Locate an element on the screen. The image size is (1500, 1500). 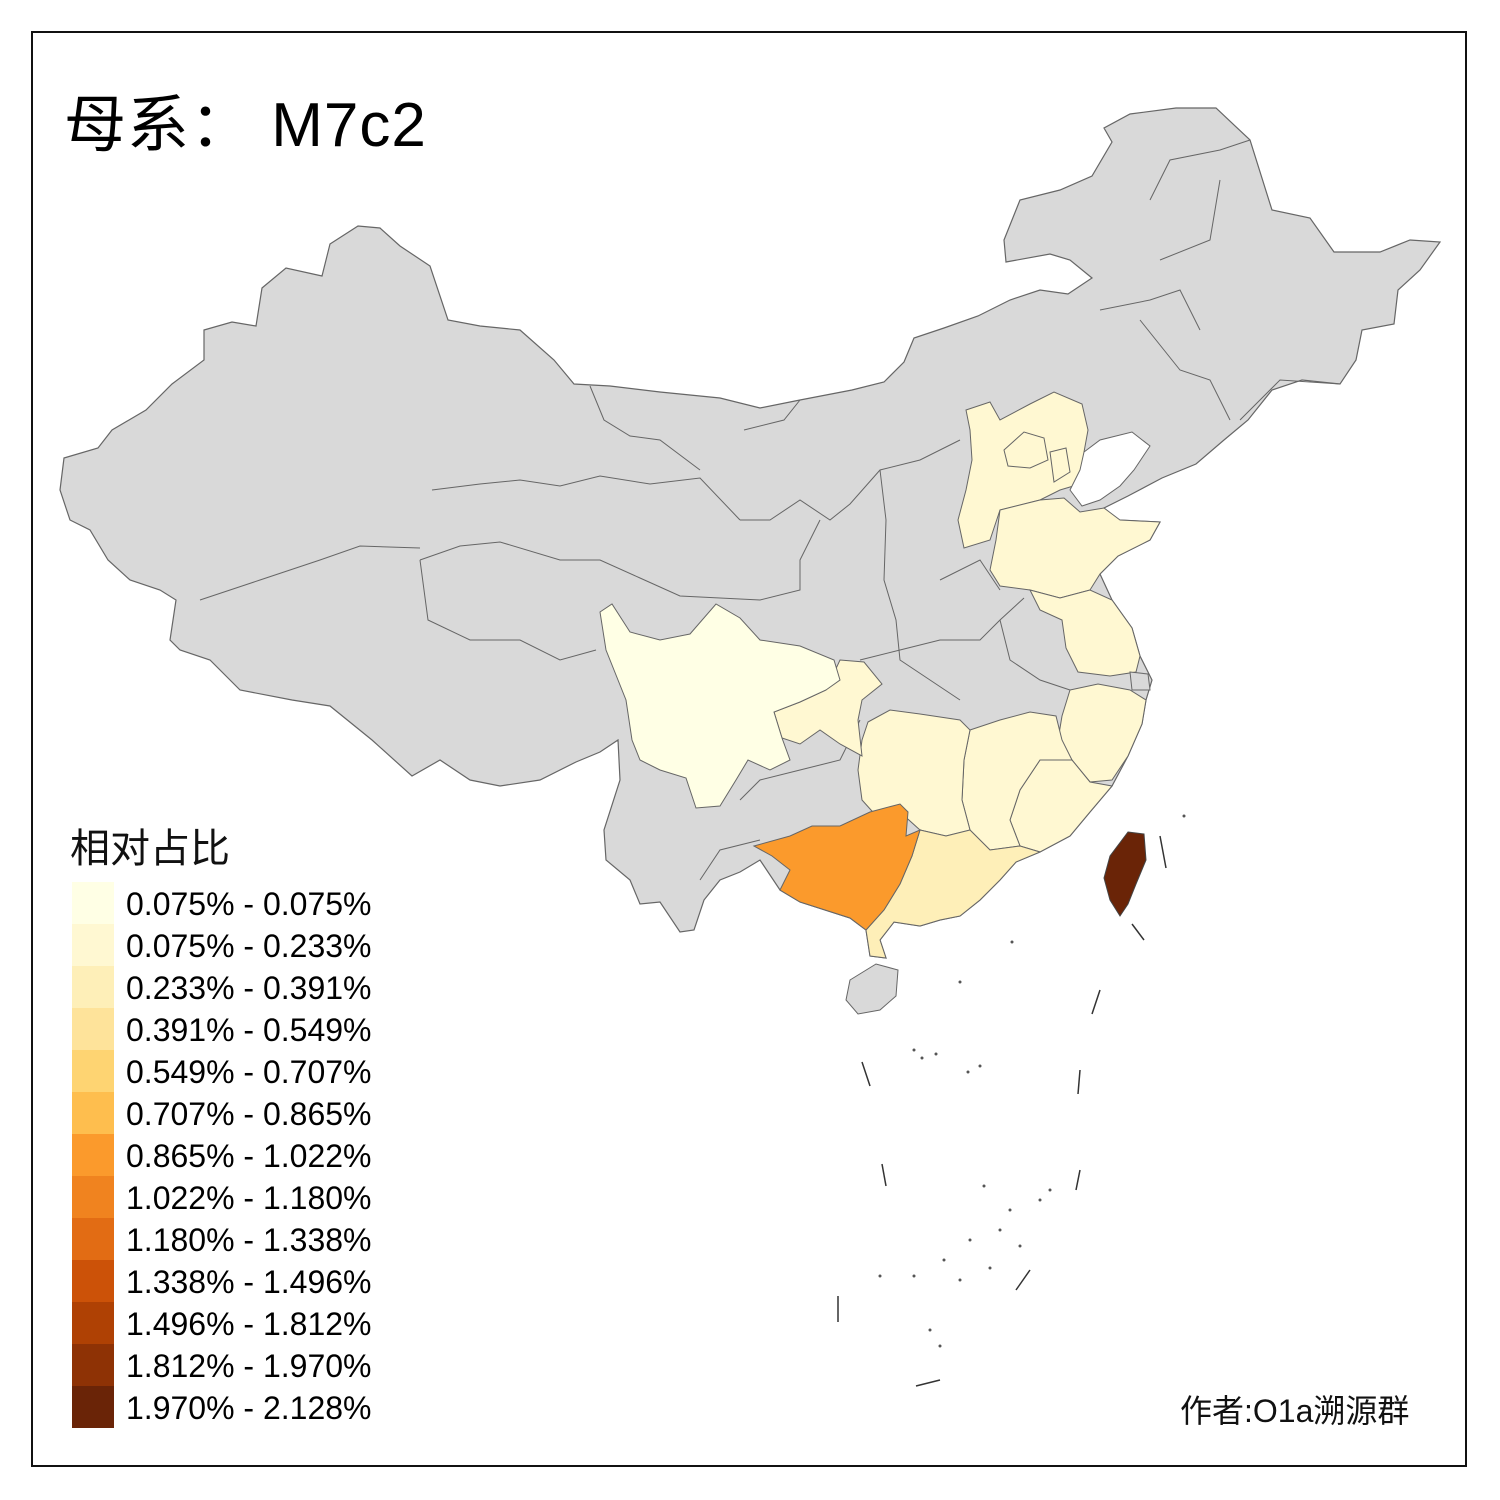
legend-label: 1.812% - 1.970% is located at coordinates (249, 1366).